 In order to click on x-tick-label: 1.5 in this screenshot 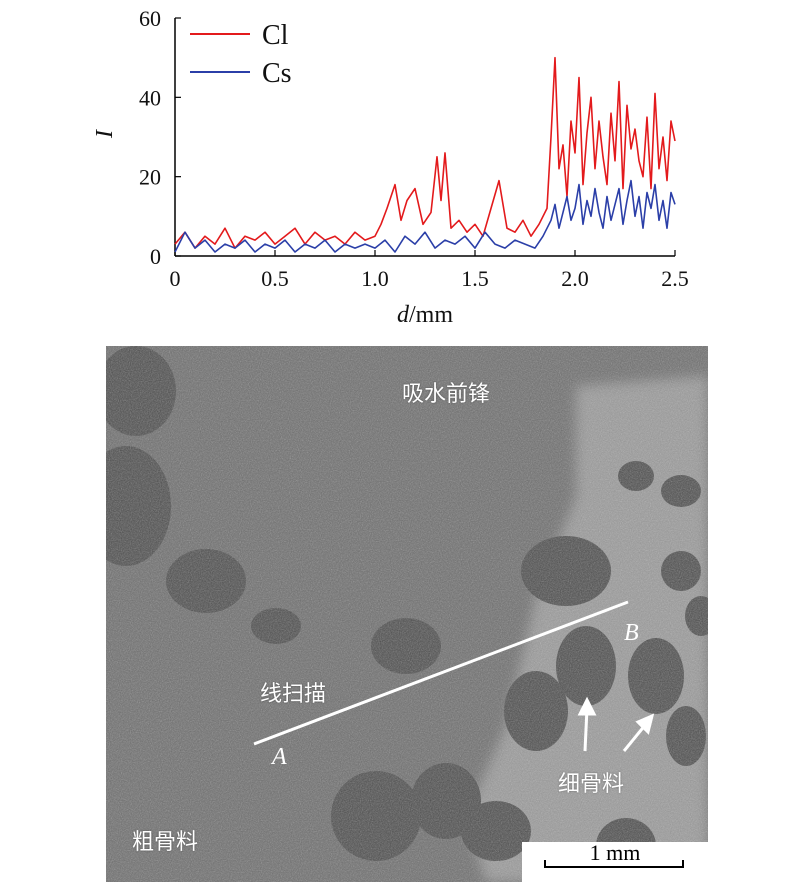, I will do `click(475, 278)`.